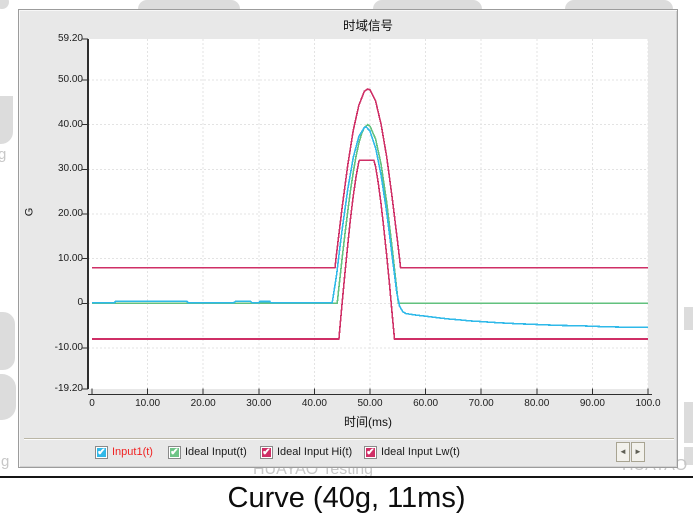  What do you see at coordinates (5, 461) in the screenshot?
I see `watermark-left-bottom: g` at bounding box center [5, 461].